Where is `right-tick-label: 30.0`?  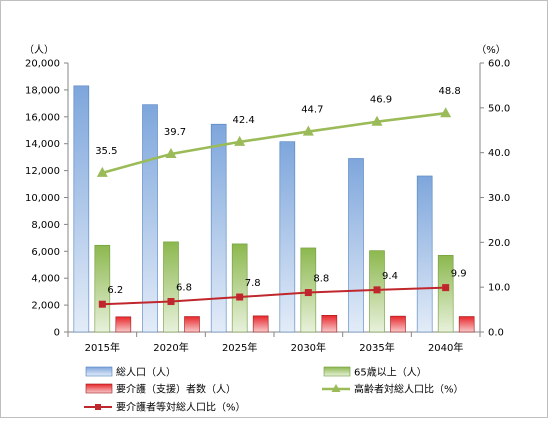
right-tick-label: 30.0 is located at coordinates (499, 198).